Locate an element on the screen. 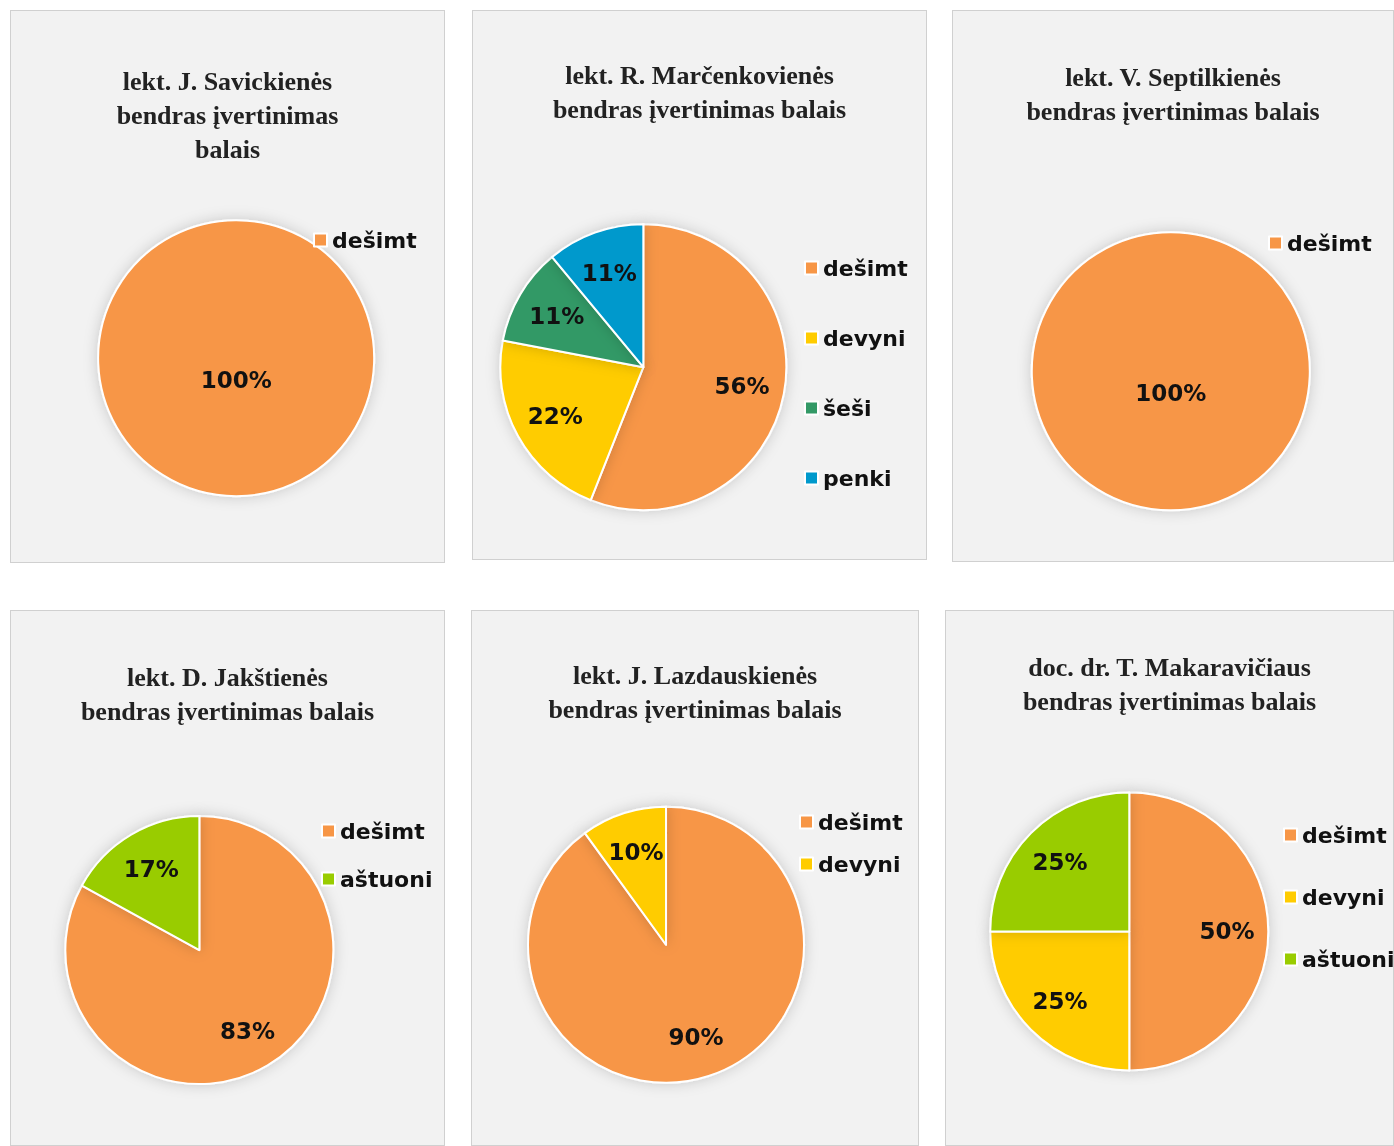 Image resolution: width=1394 pixels, height=1146 pixels. data-label: 90% is located at coordinates (696, 1037).